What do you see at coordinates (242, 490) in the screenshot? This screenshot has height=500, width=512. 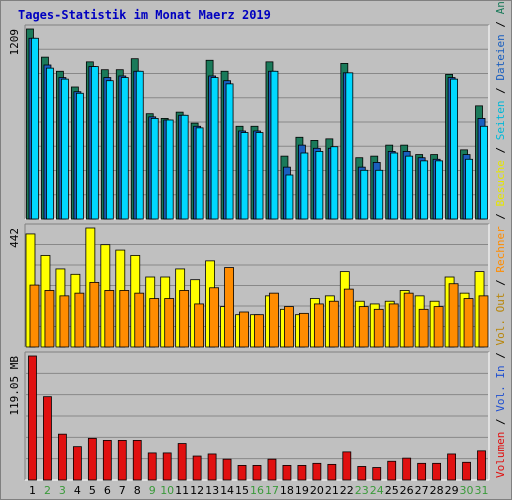 I see `day-label-15: 15` at bounding box center [242, 490].